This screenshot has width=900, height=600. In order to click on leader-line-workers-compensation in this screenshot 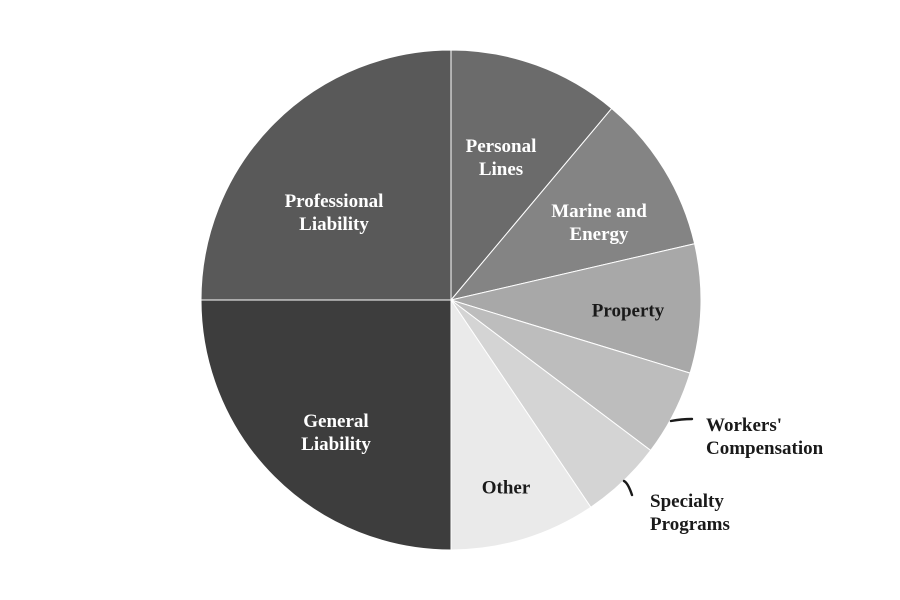, I will do `click(681, 420)`.